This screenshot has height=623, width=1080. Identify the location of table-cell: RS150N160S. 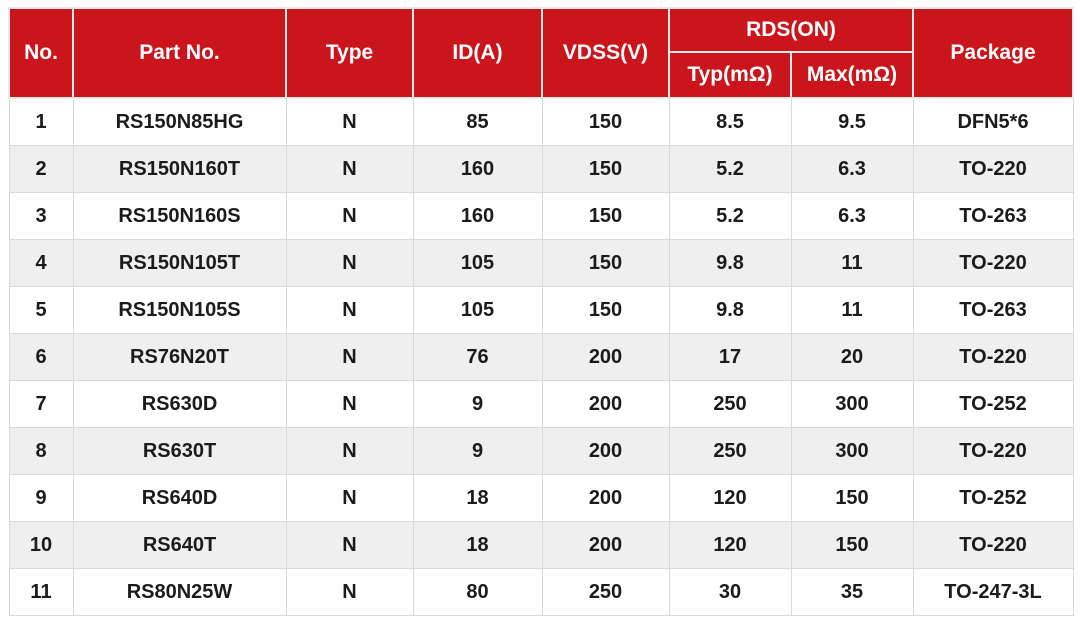
(179, 216).